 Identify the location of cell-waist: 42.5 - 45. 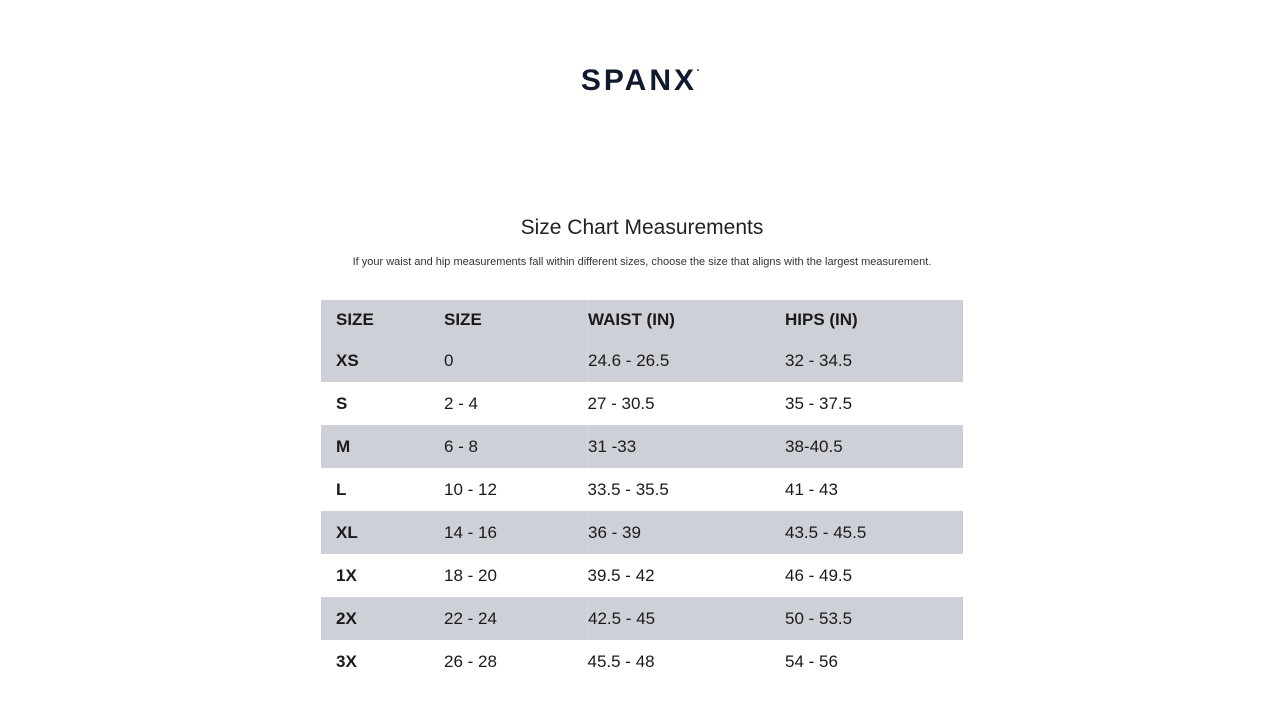
(686, 618).